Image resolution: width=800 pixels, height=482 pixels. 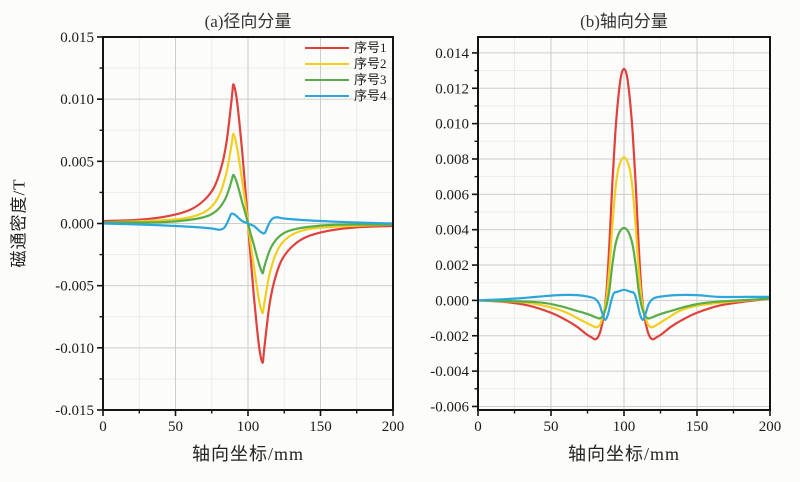 What do you see at coordinates (449, 407) in the screenshot?
I see `y-tick-label: -0.006` at bounding box center [449, 407].